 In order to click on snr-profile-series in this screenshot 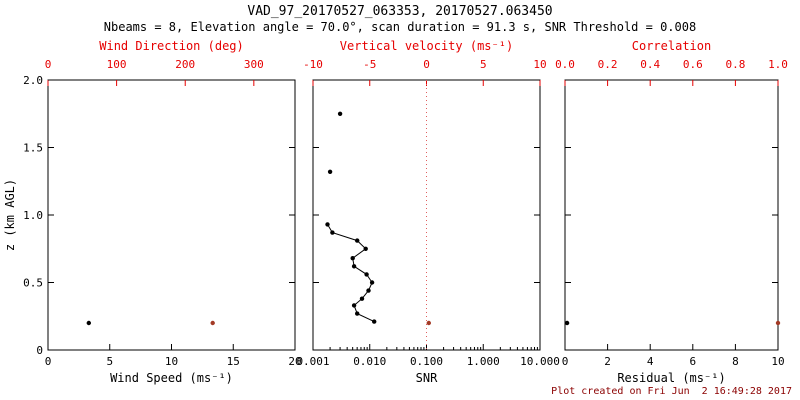, I will do `click(351, 273)`.